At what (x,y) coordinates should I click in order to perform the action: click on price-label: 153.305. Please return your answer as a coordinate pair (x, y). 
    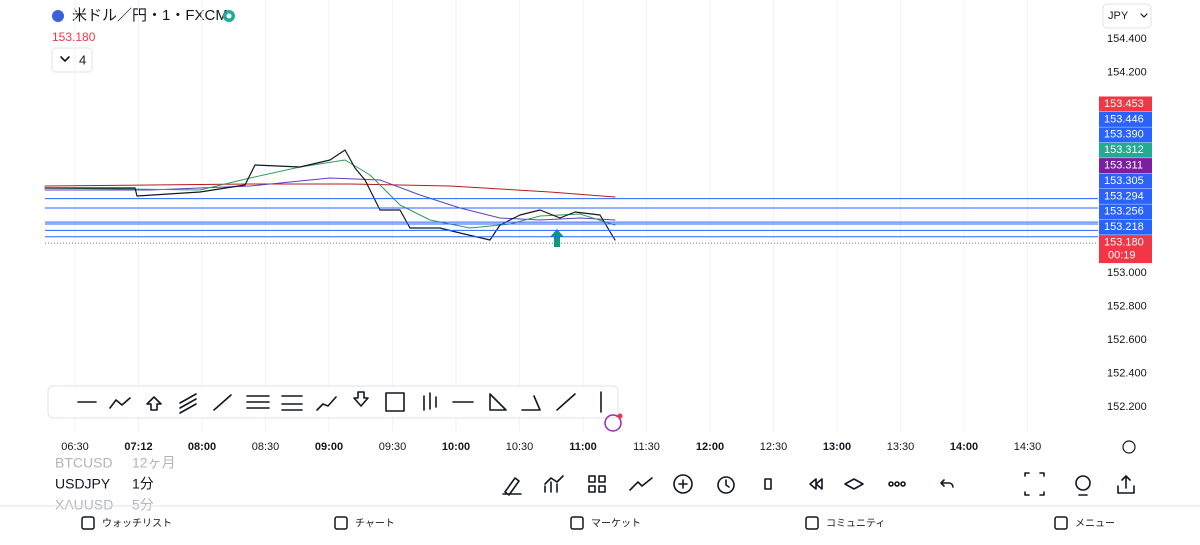
    Looking at the image, I should click on (1124, 181).